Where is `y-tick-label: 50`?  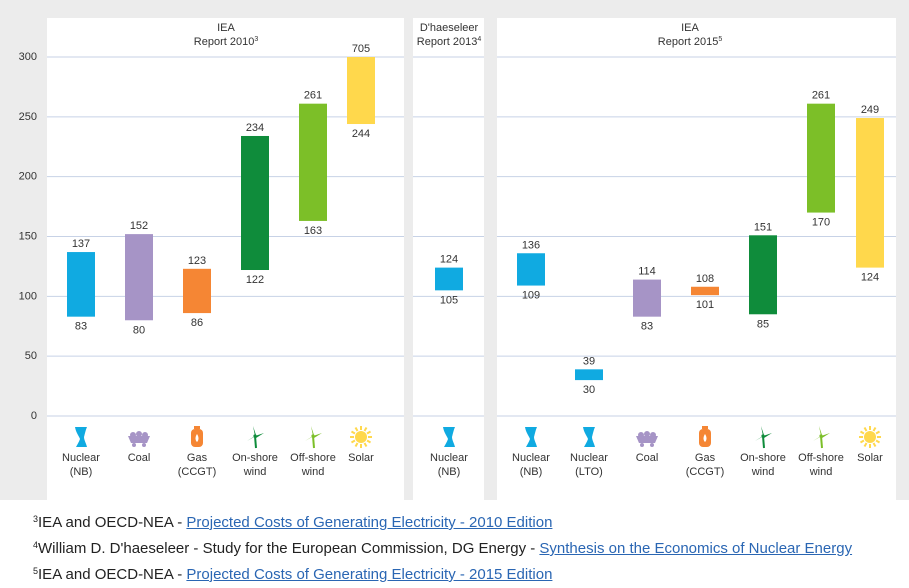
y-tick-label: 50 is located at coordinates (31, 356).